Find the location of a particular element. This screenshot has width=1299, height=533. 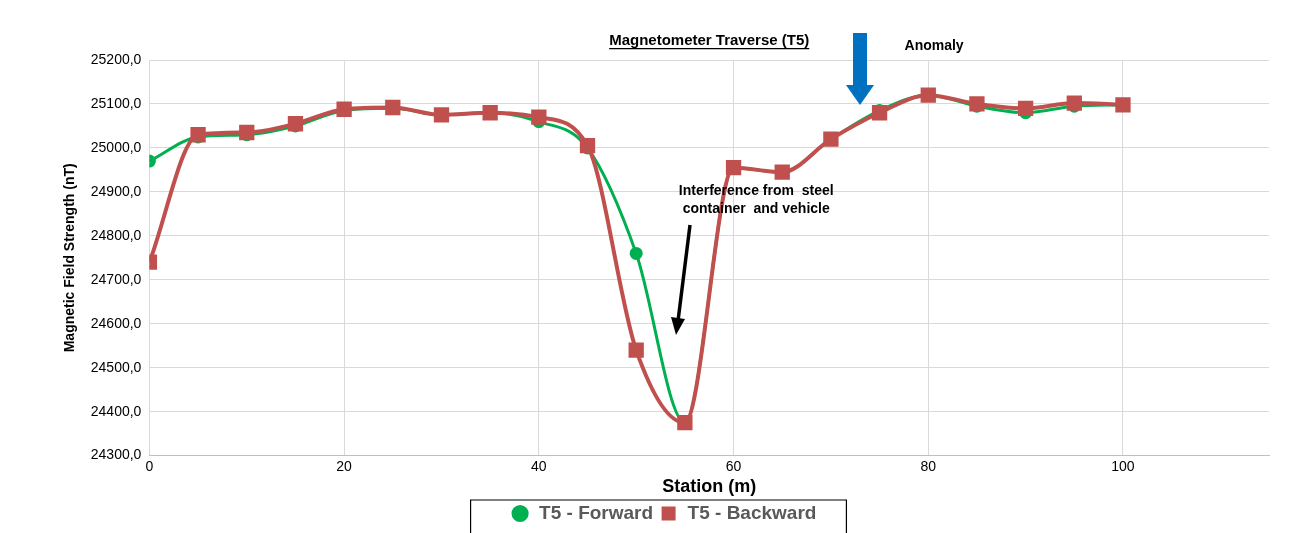

x-tick-label: 100 is located at coordinates (1123, 465).